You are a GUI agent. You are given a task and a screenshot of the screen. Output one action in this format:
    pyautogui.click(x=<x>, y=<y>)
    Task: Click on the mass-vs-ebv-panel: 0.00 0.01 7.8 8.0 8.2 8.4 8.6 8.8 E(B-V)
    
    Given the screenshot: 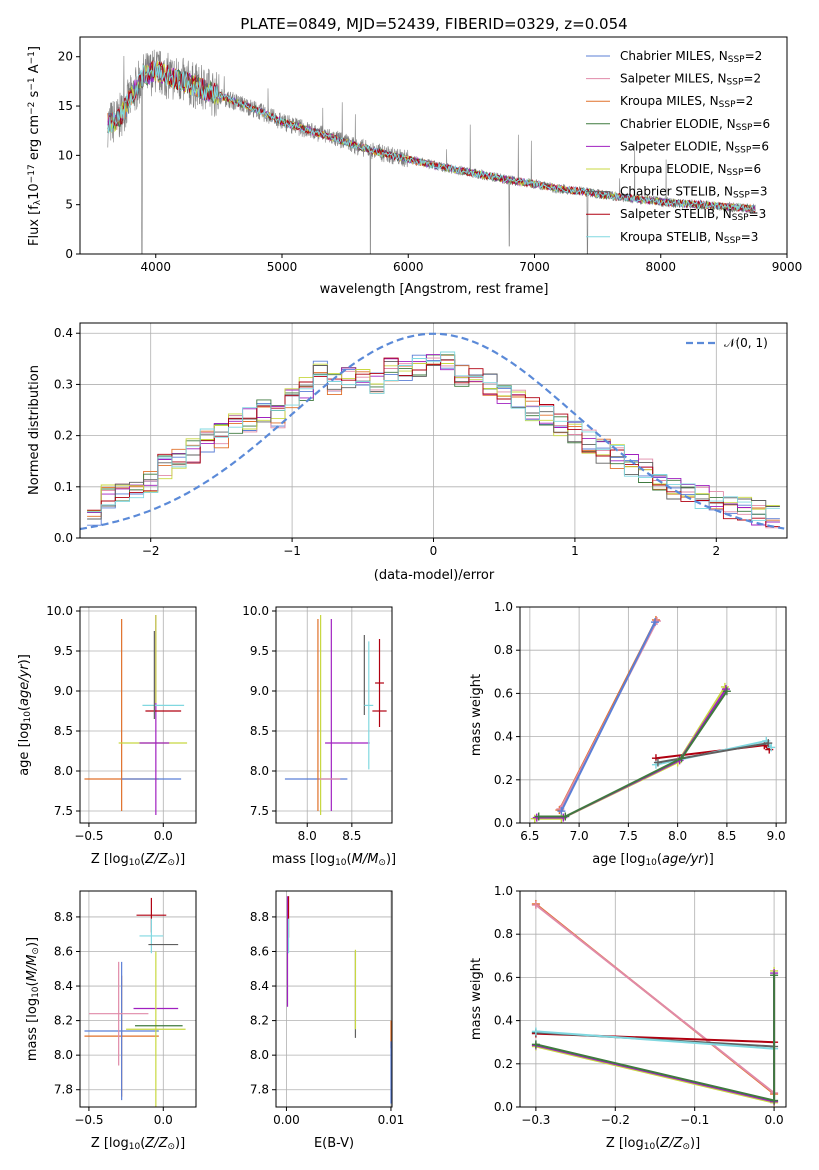 What is the action you would take?
    pyautogui.click(x=327, y=1020)
    